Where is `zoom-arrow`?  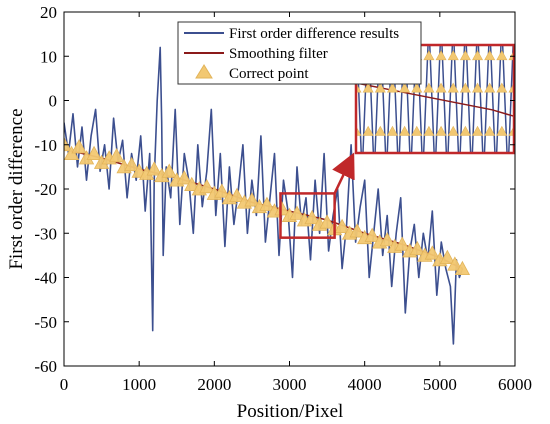 zoom-arrow is located at coordinates (343, 173).